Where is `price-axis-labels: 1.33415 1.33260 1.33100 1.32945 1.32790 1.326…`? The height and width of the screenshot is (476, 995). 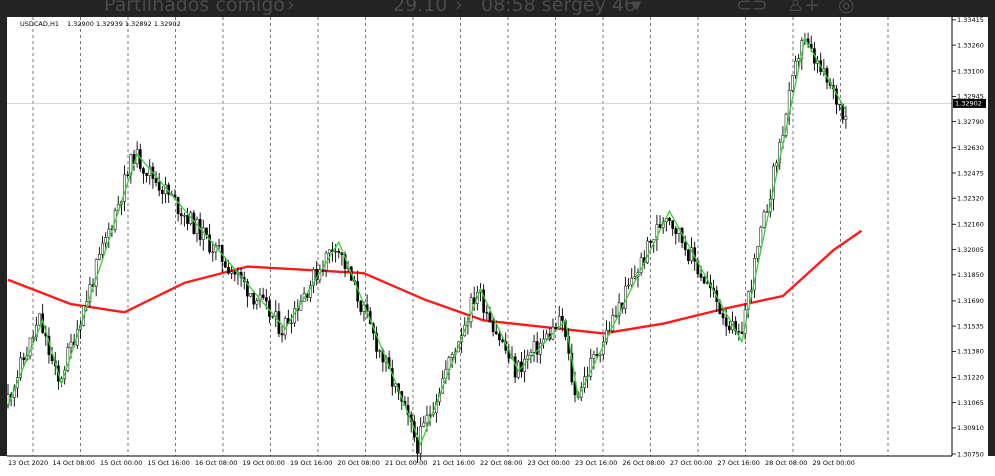 price-axis-labels: 1.33415 1.33260 1.33100 1.32945 1.32790 1.326… is located at coordinates (970, 237).